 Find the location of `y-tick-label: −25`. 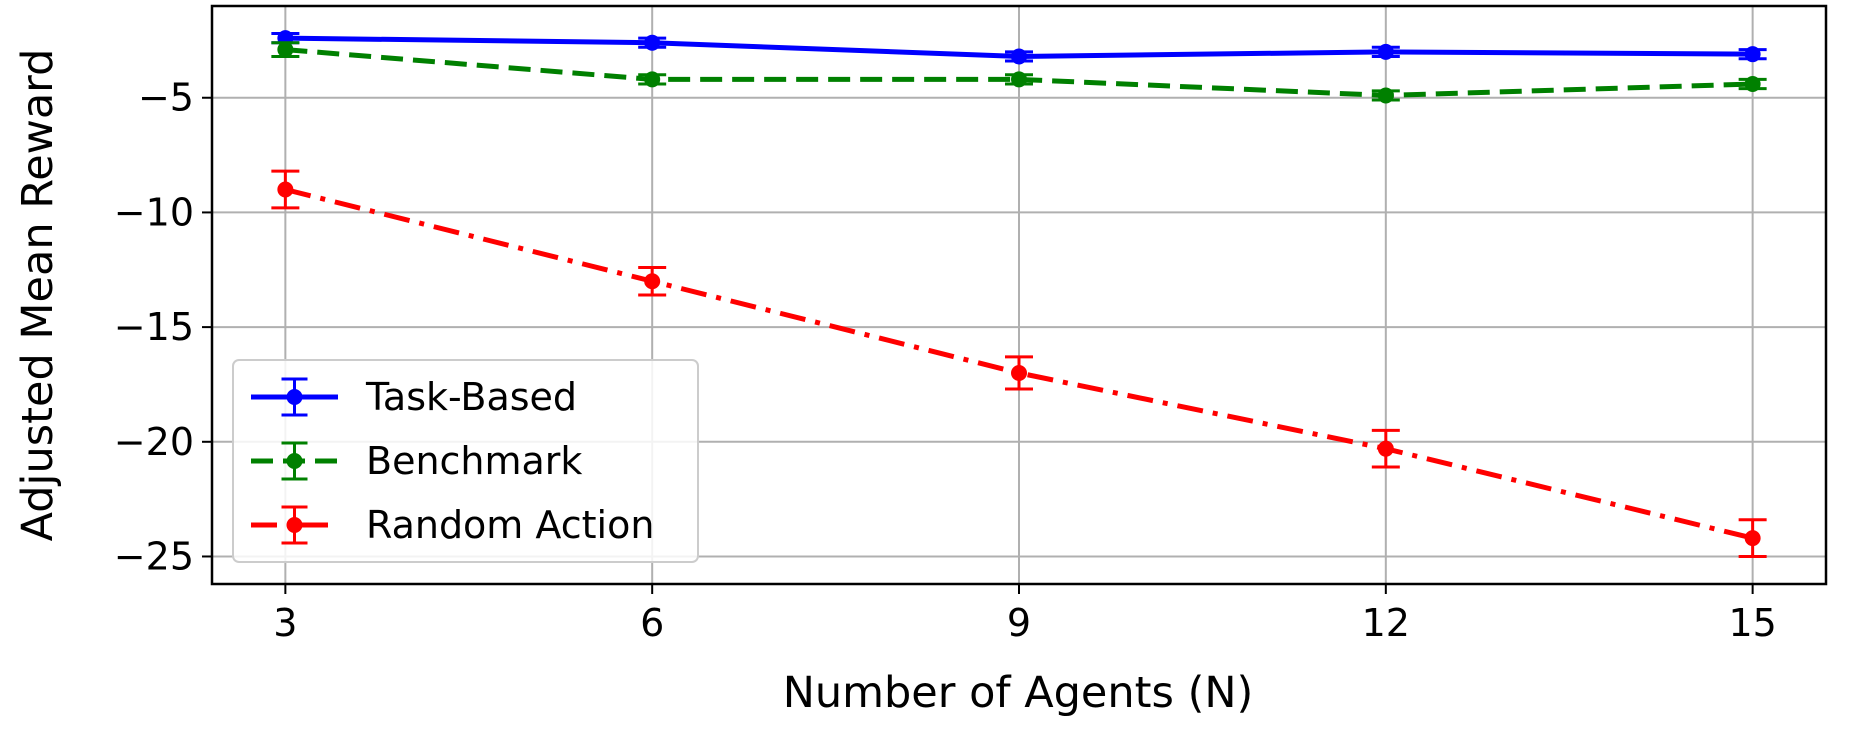

y-tick-label: −25 is located at coordinates (154, 556).